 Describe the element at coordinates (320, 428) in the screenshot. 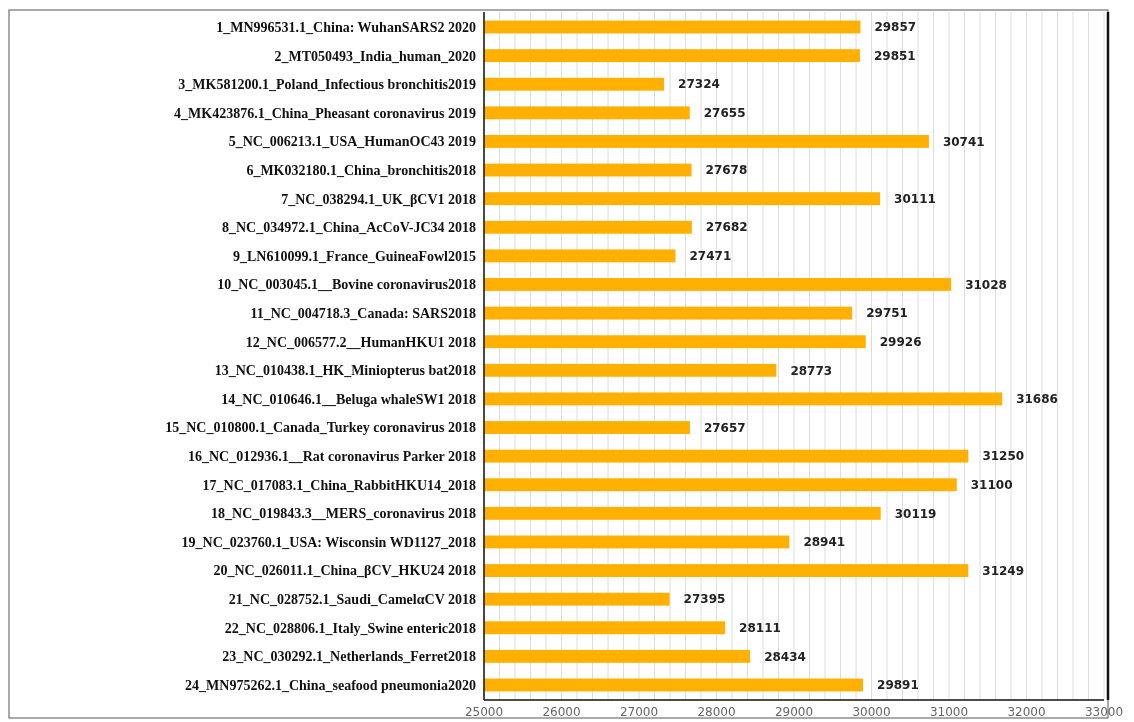

I see `y-tick-label: 15_NC_010800.1_Canada_Turkey coronavirus 2018` at that location.